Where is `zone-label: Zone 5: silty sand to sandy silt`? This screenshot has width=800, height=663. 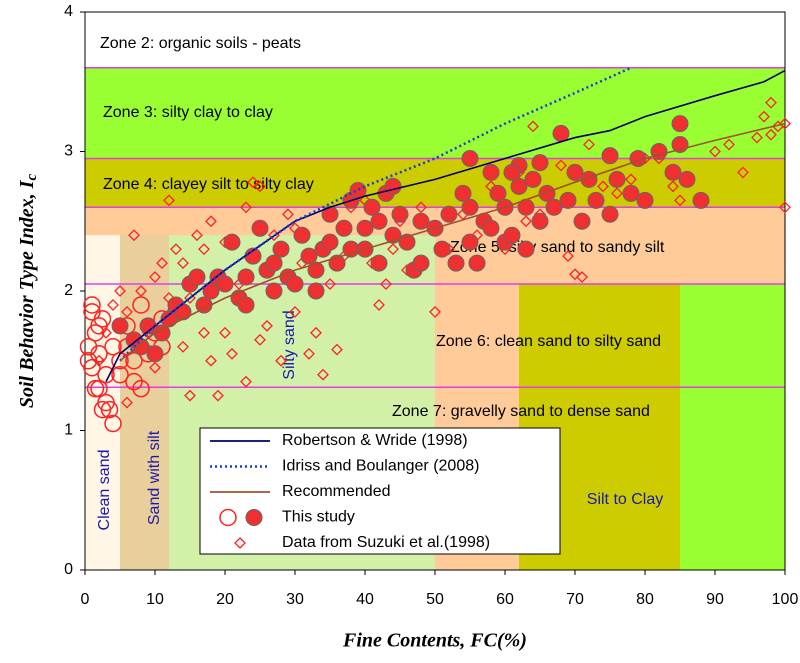
zone-label: Zone 5: silty sand to sandy silt is located at coordinates (557, 247).